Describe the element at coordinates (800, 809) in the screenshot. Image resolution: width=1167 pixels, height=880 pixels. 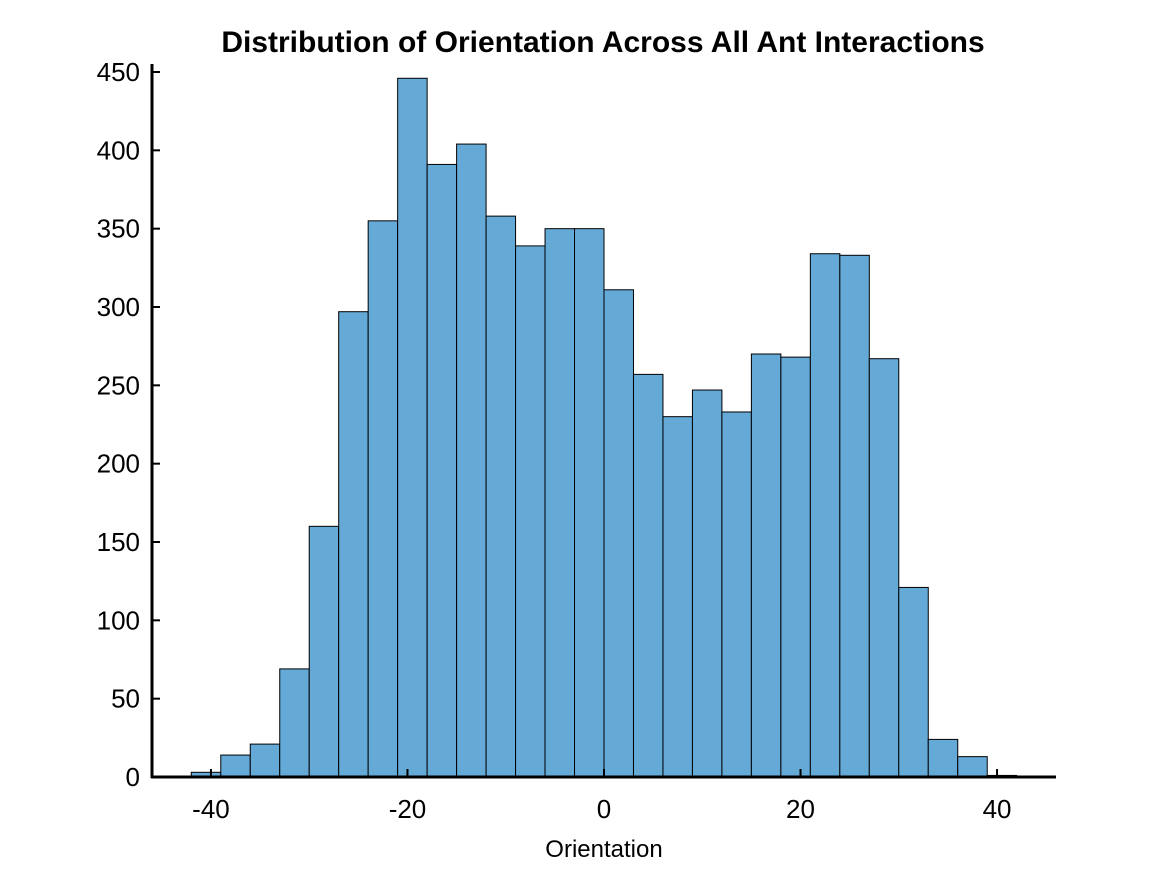
I see `x-tick-label: 20` at that location.